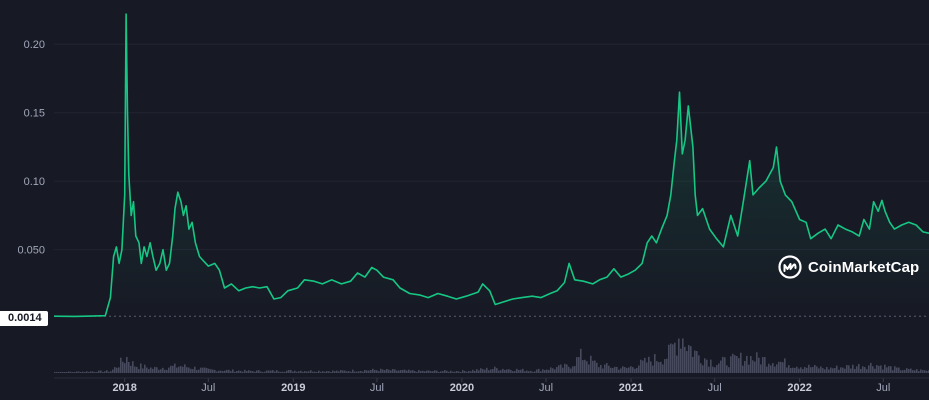  I want to click on y-tick-label: 0.15, so click(34, 114).